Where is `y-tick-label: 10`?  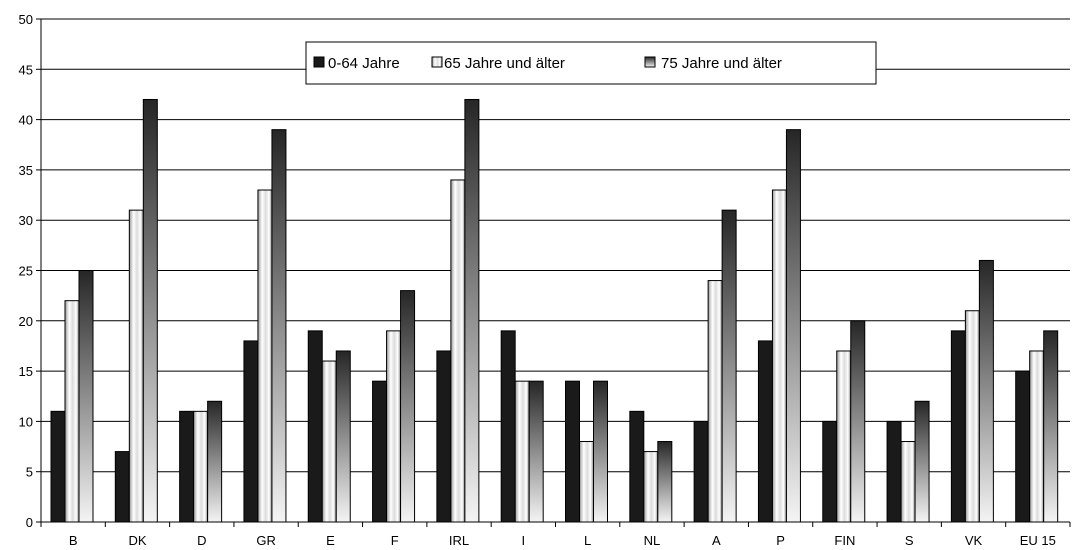 y-tick-label: 10 is located at coordinates (26, 421).